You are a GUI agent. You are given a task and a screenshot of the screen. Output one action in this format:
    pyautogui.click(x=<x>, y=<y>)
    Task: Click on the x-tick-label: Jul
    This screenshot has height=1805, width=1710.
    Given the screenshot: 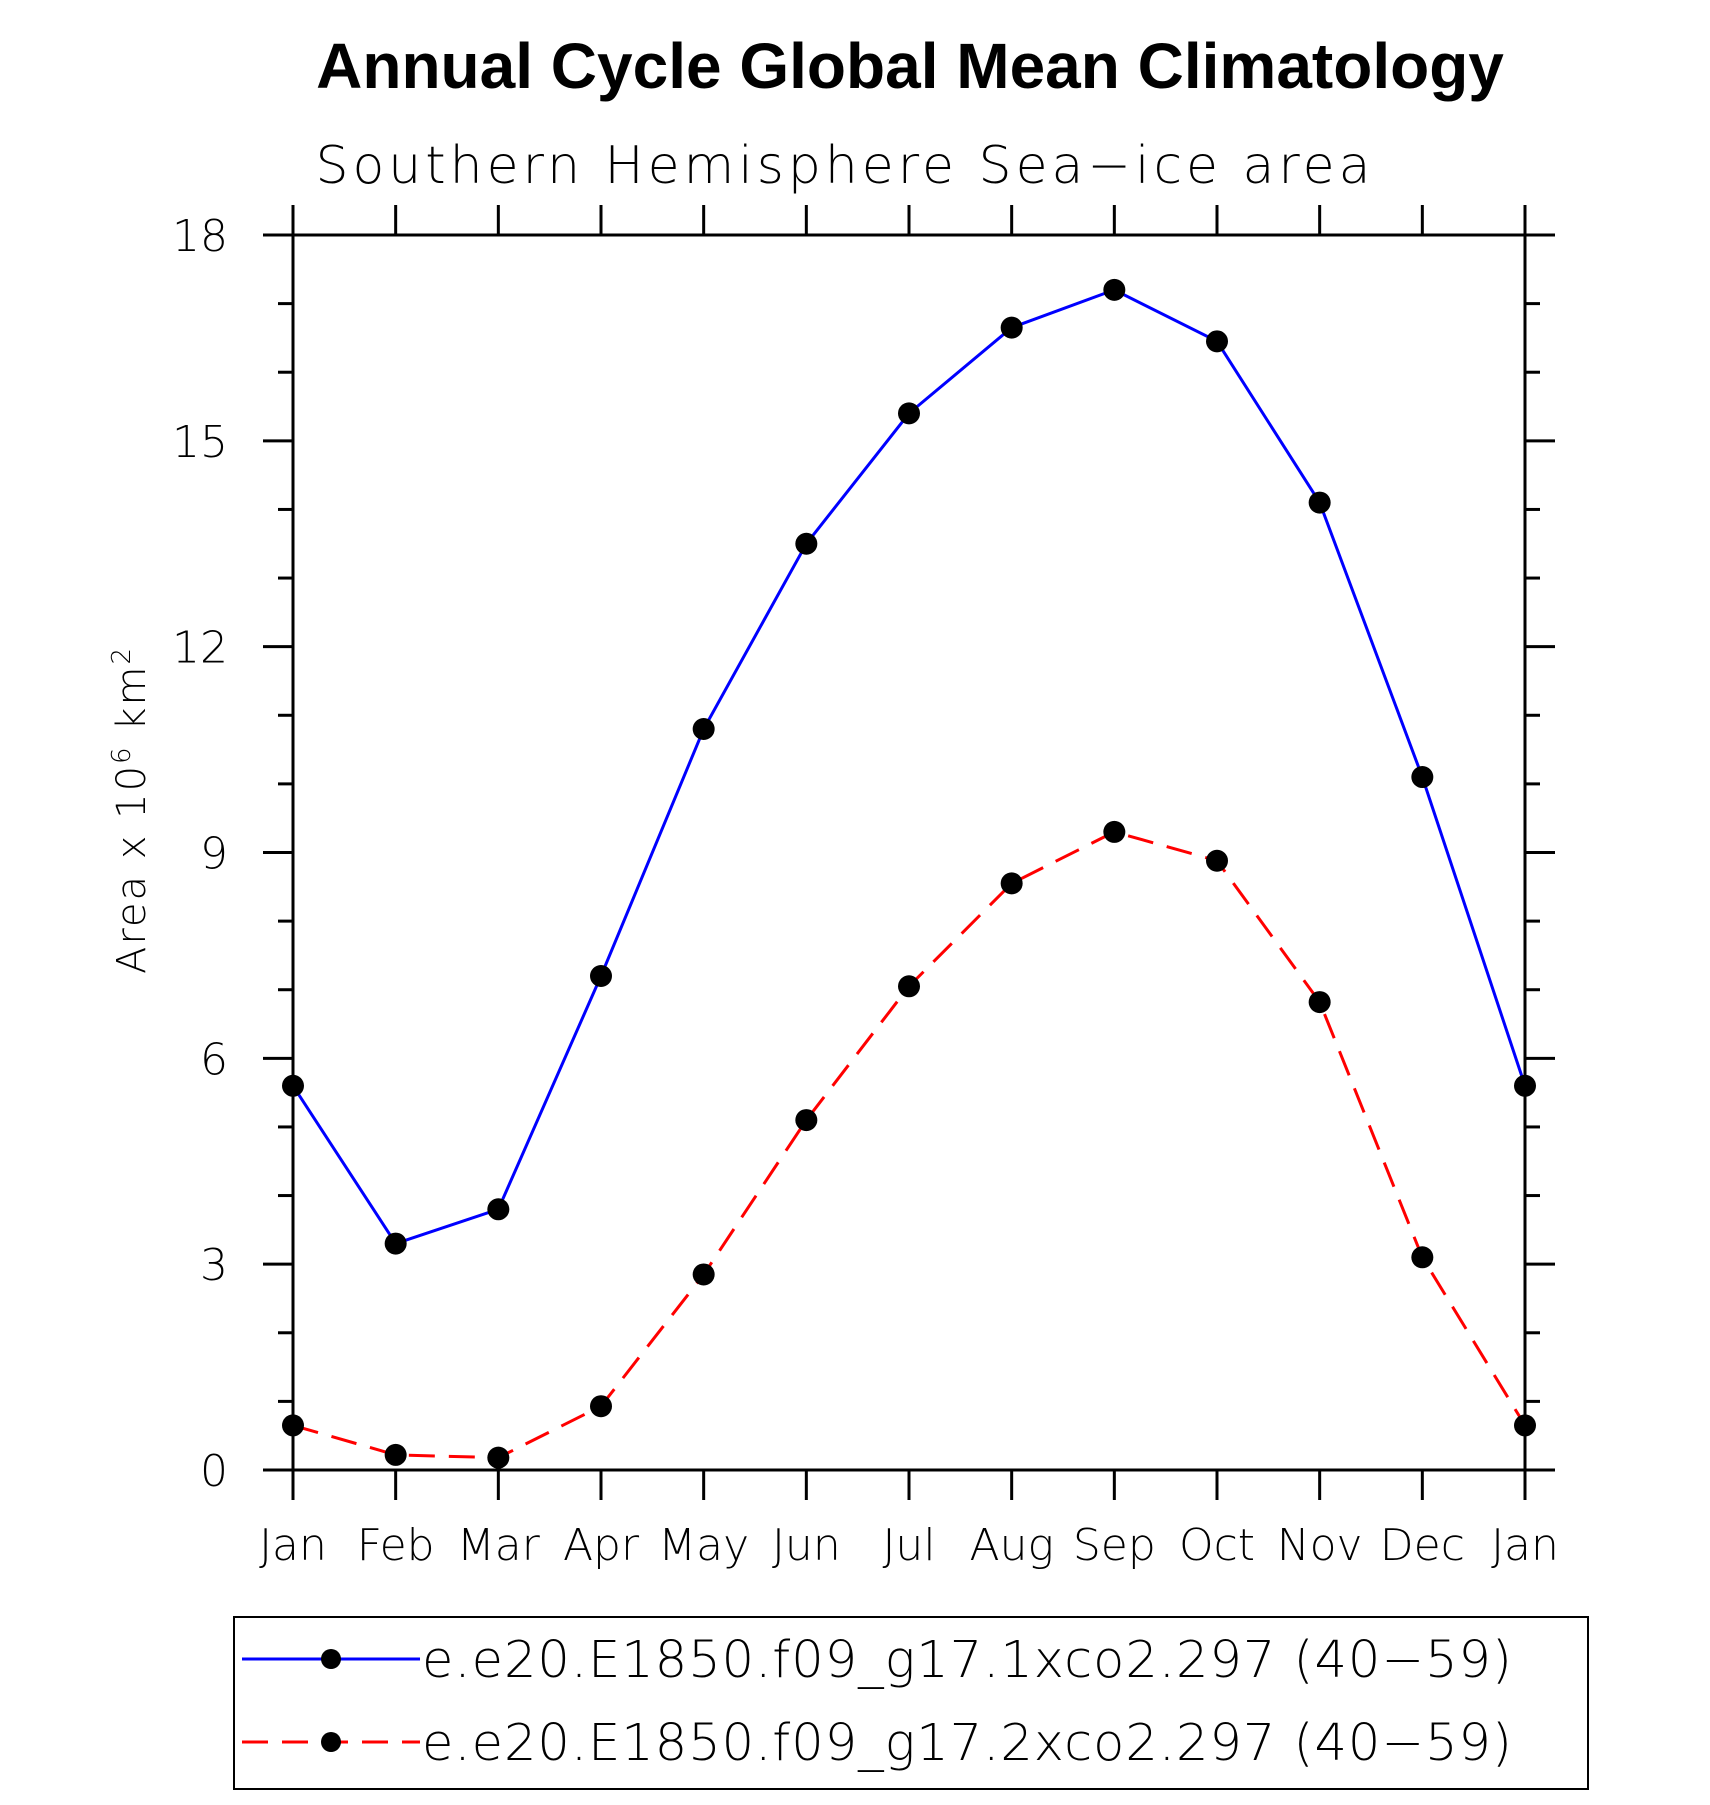 What is the action you would take?
    pyautogui.click(x=908, y=1545)
    